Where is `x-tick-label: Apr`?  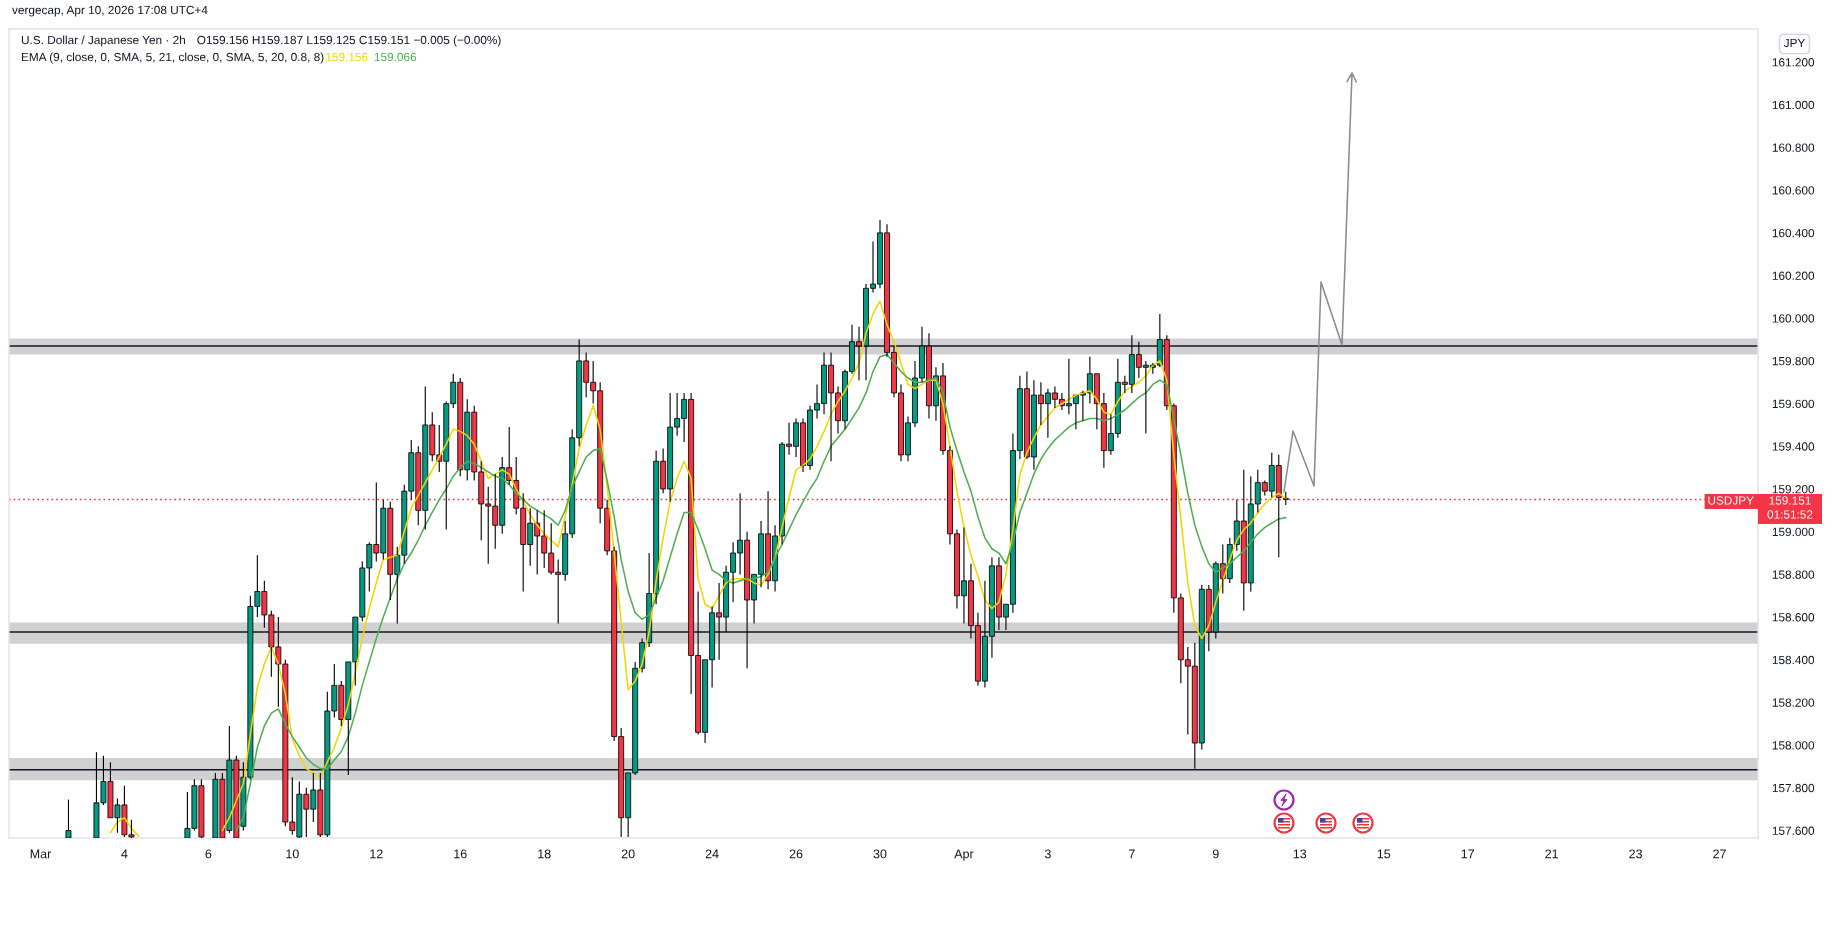 x-tick-label: Apr is located at coordinates (964, 855).